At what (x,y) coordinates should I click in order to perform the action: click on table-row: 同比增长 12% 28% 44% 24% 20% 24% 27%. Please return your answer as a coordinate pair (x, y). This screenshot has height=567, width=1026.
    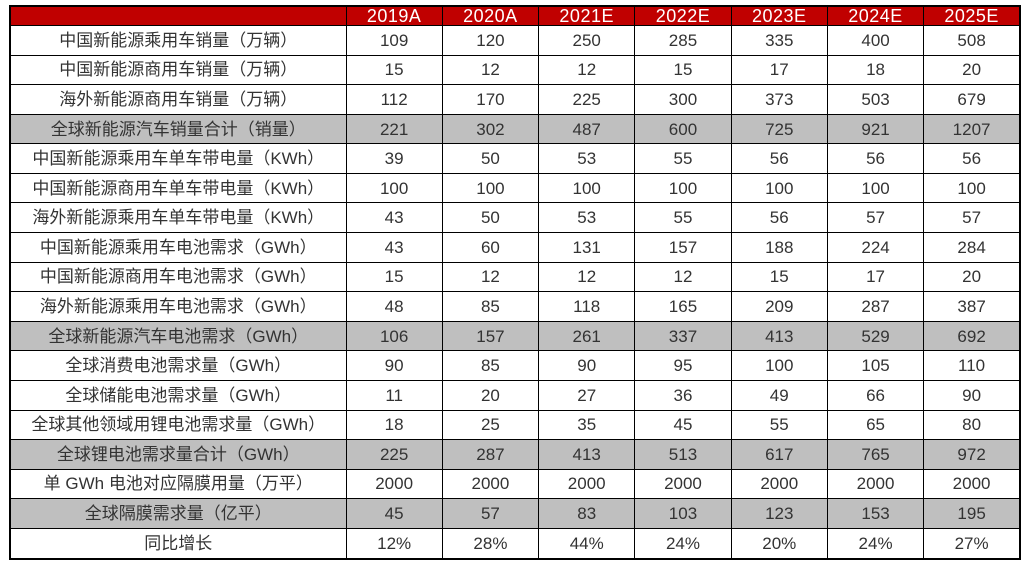
    Looking at the image, I should click on (515, 543).